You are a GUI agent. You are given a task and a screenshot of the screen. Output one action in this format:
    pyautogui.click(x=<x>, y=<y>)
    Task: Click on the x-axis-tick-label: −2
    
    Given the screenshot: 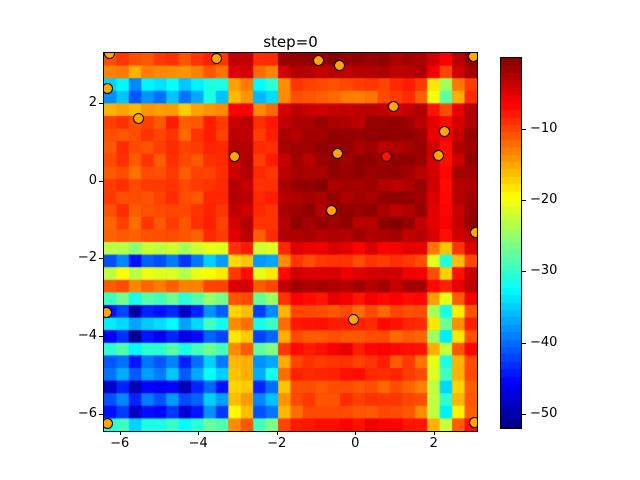 What is the action you would take?
    pyautogui.click(x=277, y=443)
    